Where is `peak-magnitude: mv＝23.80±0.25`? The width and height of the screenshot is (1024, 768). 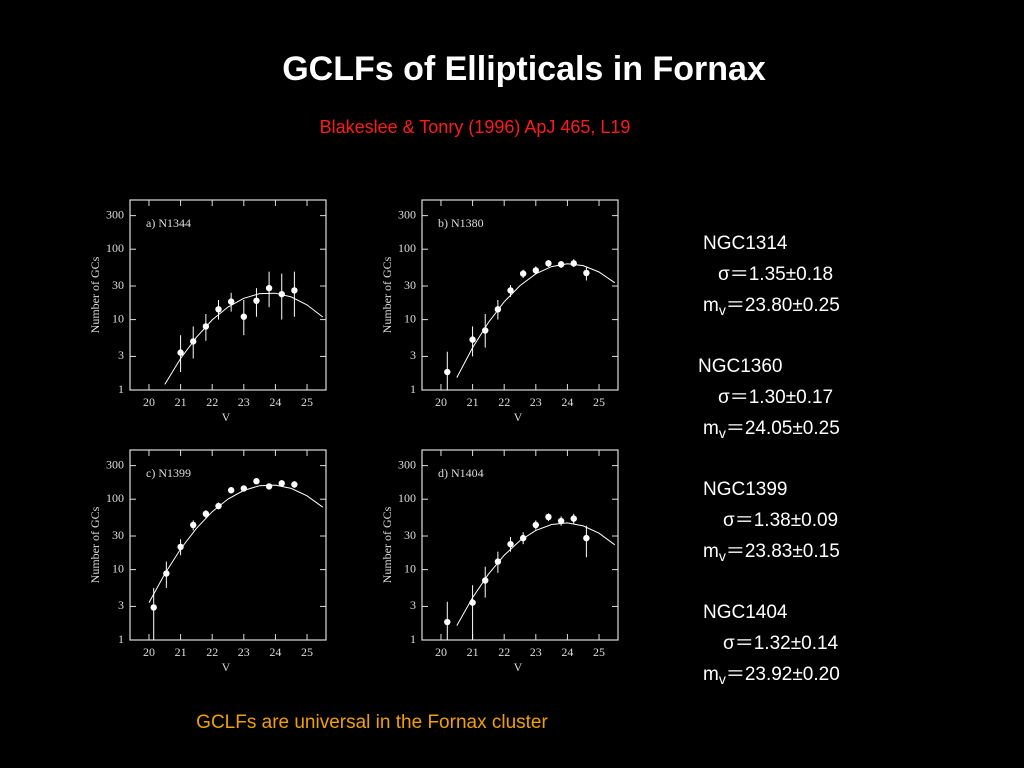
peak-magnitude: mv＝23.80±0.25 is located at coordinates (771, 306).